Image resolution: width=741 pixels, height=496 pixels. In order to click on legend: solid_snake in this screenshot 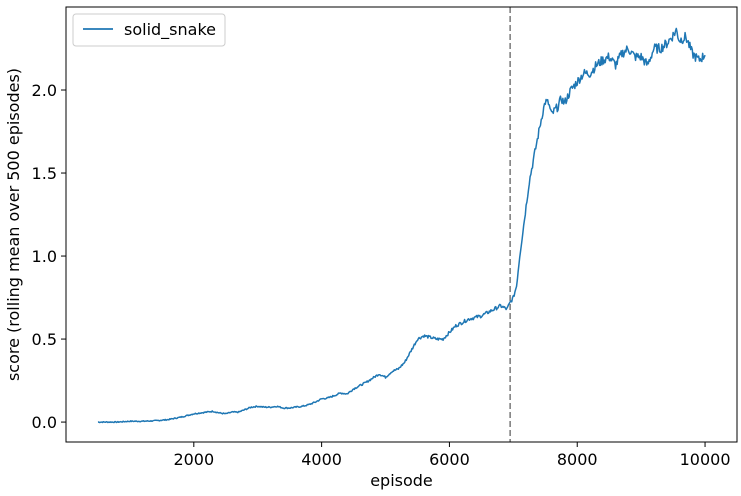, I will do `click(149, 30)`.